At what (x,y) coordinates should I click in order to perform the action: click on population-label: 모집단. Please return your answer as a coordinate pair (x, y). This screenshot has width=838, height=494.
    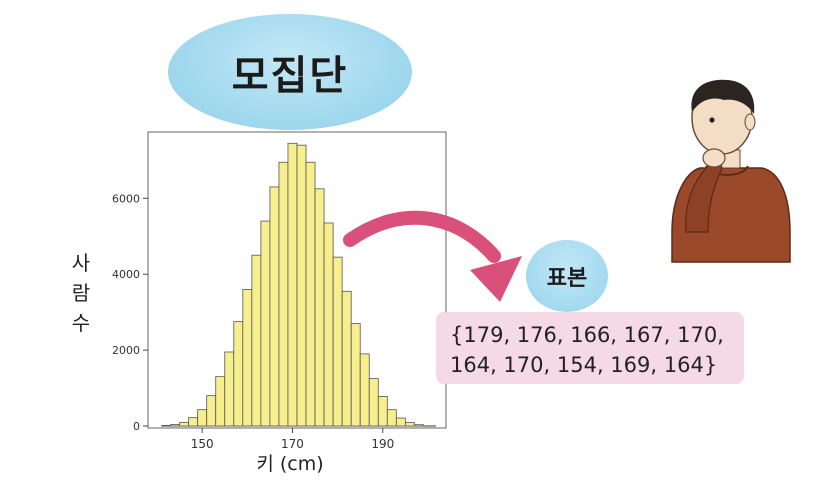
    Looking at the image, I should click on (290, 76).